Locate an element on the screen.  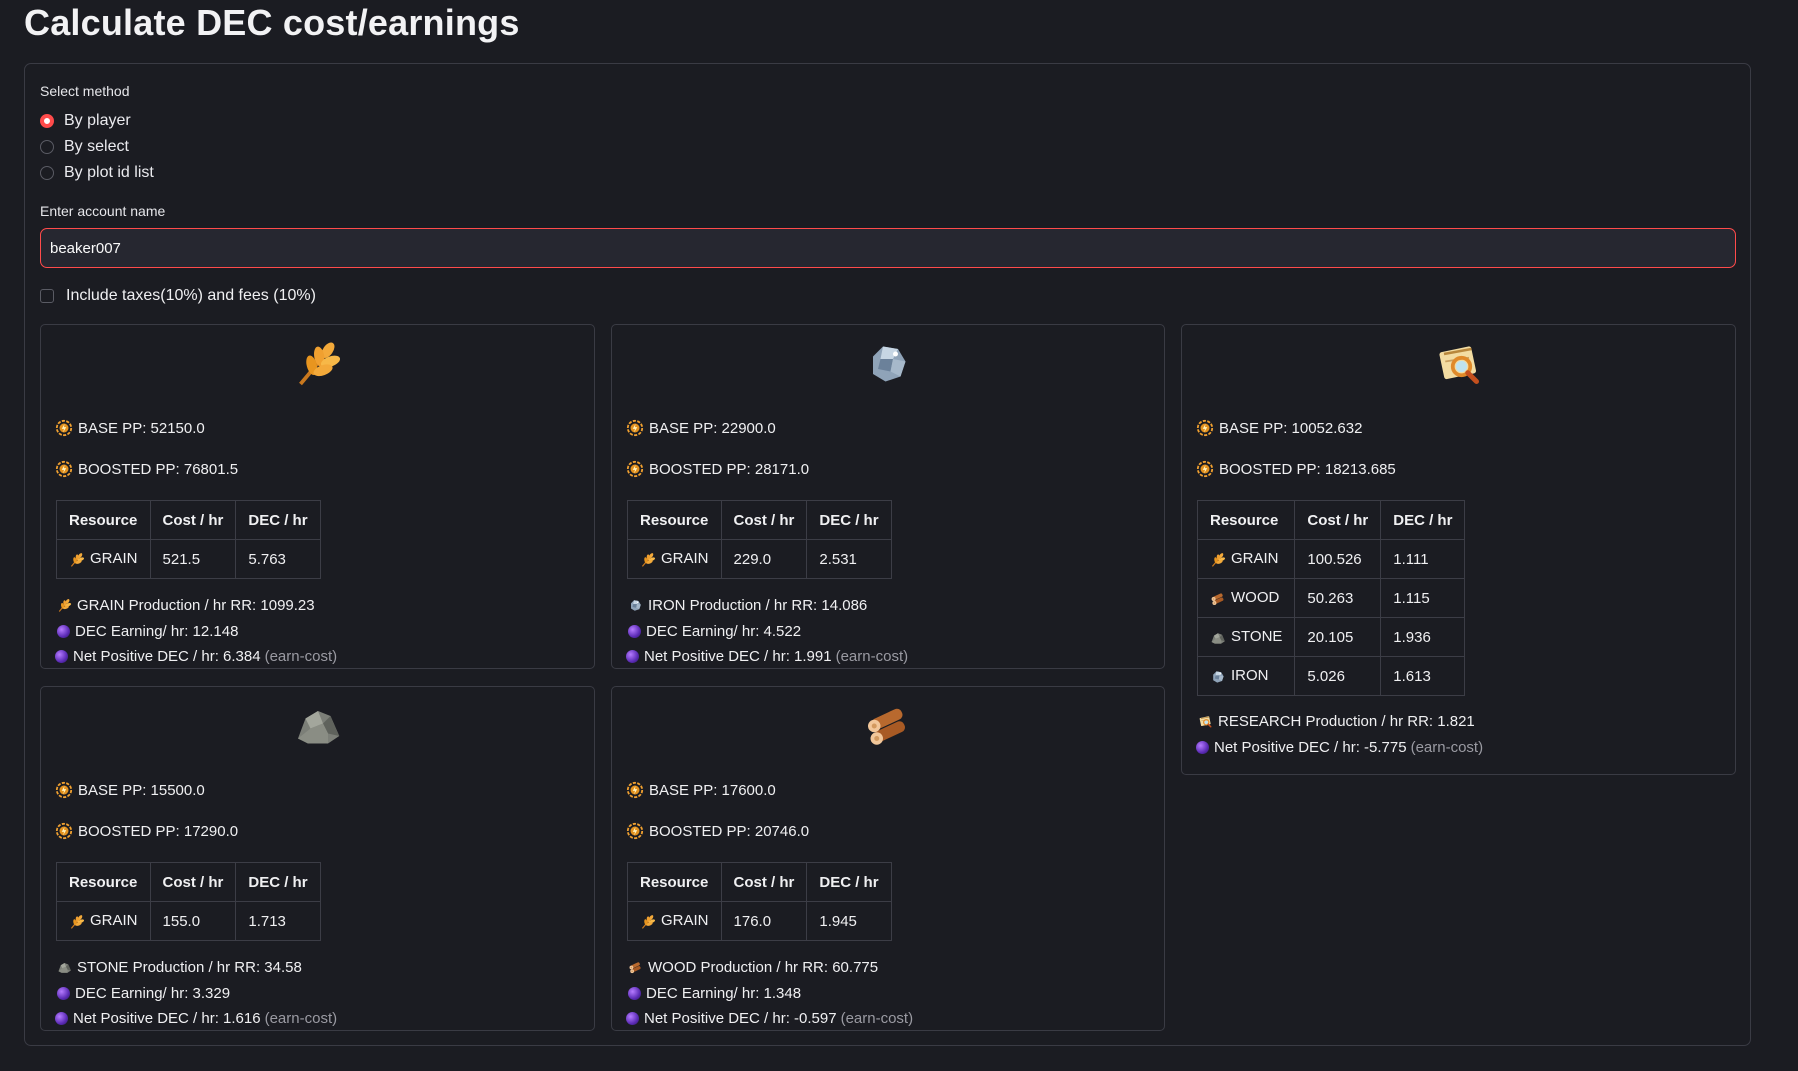
dec-earning-line: DEC Earning/ hr: 1.348 is located at coordinates (714, 993).